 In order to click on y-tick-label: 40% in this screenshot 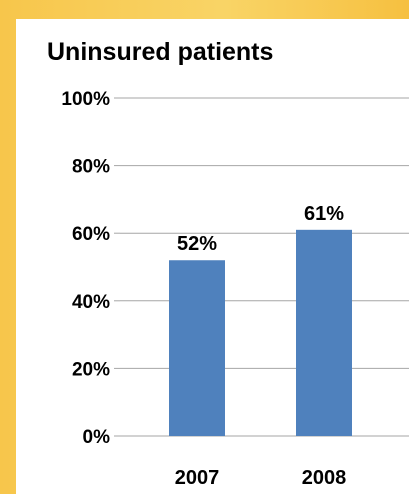, I will do `click(91, 302)`.